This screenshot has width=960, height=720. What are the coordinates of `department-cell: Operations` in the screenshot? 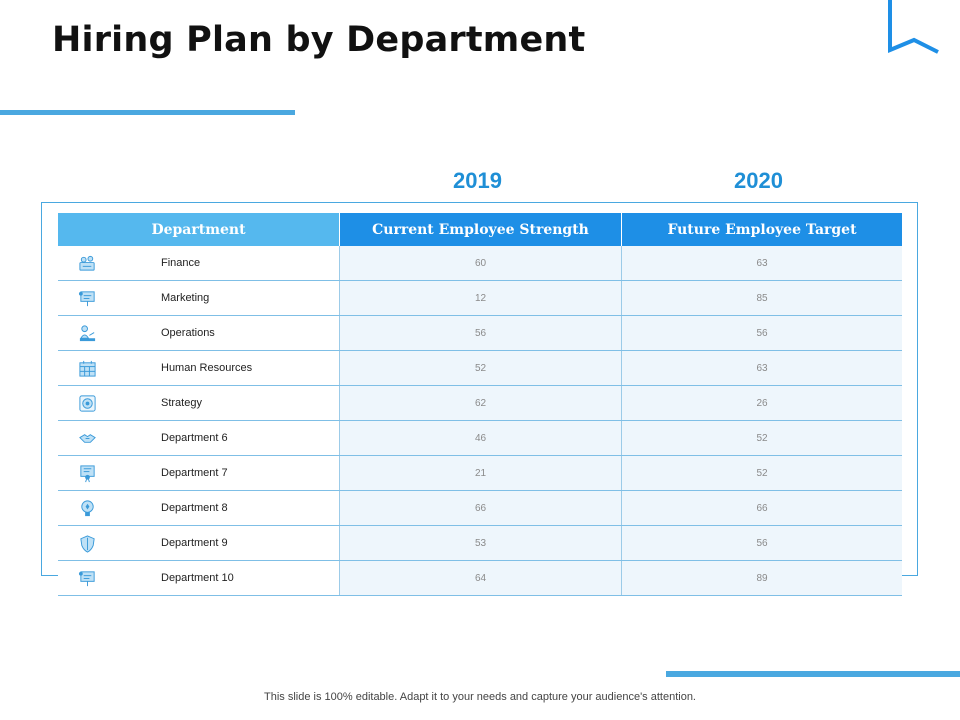 It's located at (199, 333).